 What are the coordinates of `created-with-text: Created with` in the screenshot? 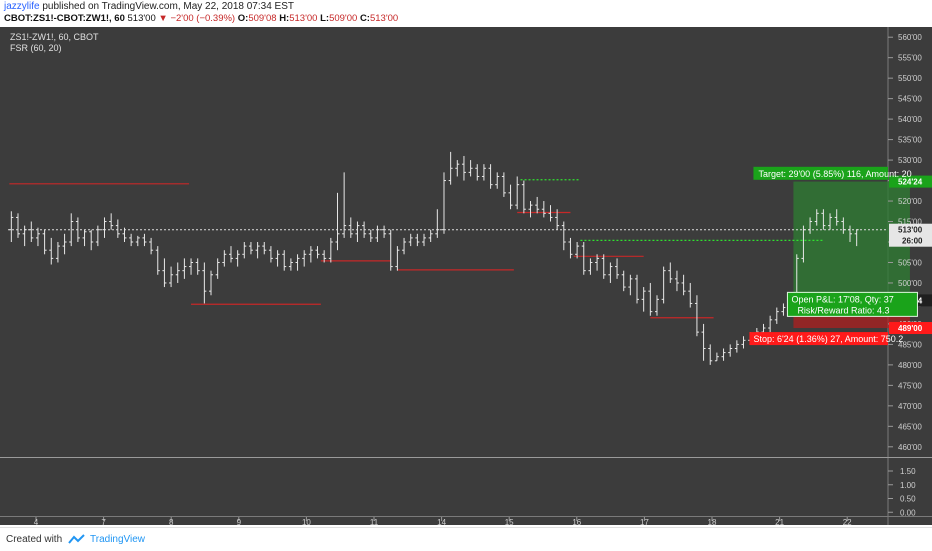 It's located at (34, 539).